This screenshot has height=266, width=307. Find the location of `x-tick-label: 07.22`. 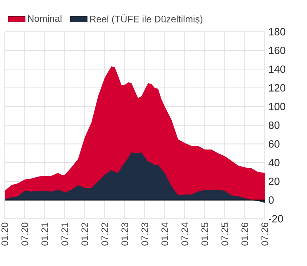

x-tick-label: 07.22 is located at coordinates (105, 234).